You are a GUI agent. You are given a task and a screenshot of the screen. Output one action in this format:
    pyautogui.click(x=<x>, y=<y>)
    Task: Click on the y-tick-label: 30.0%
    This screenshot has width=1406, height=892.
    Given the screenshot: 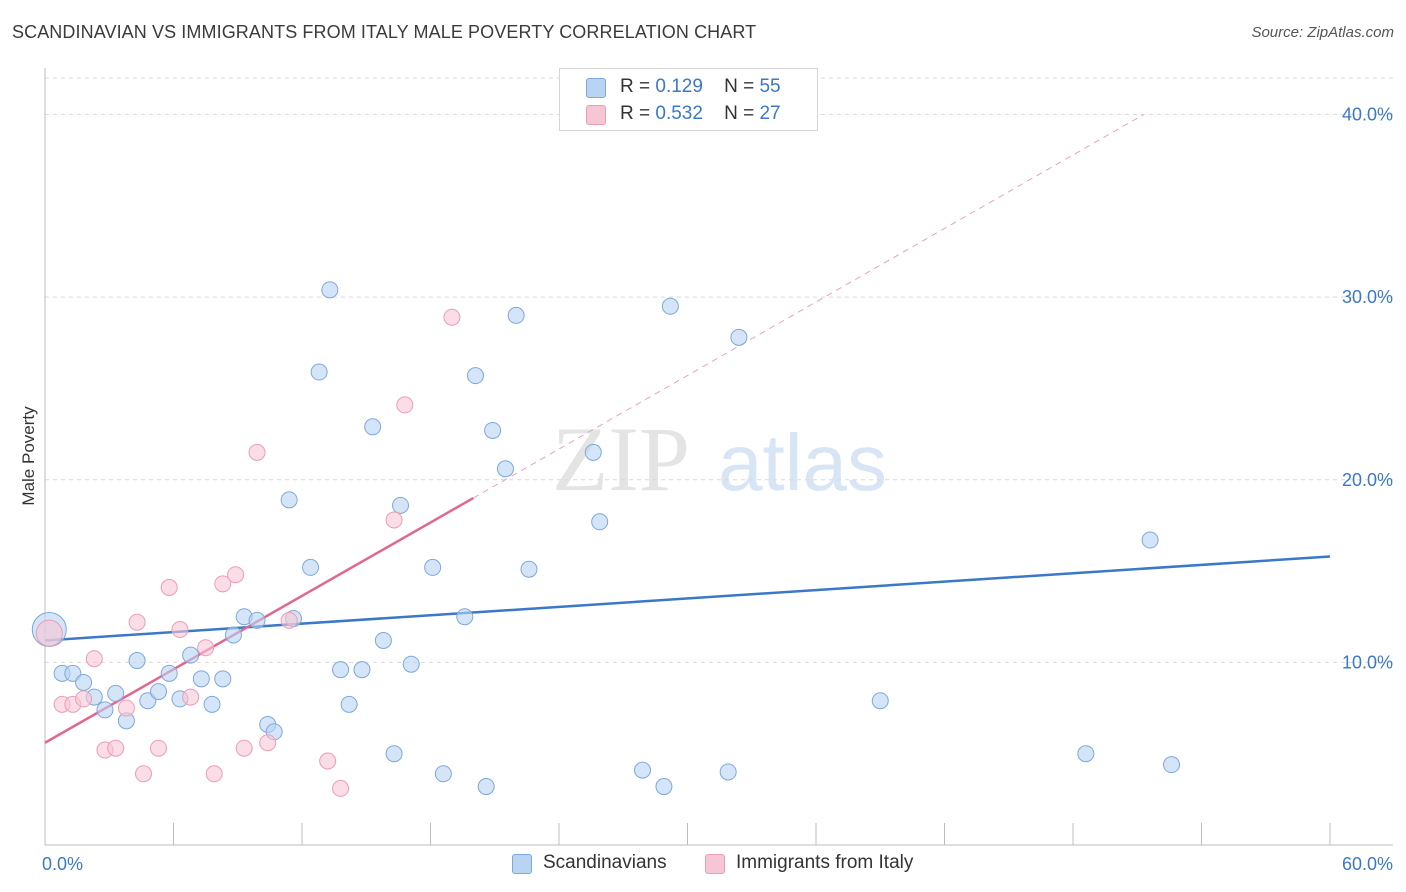 What is the action you would take?
    pyautogui.click(x=1367, y=297)
    